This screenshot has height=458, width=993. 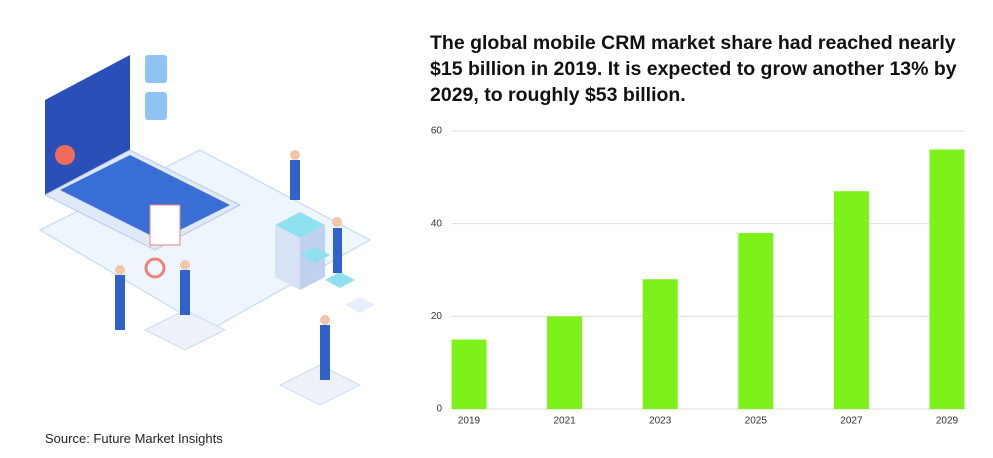 What do you see at coordinates (437, 131) in the screenshot?
I see `y-tick-label: 60` at bounding box center [437, 131].